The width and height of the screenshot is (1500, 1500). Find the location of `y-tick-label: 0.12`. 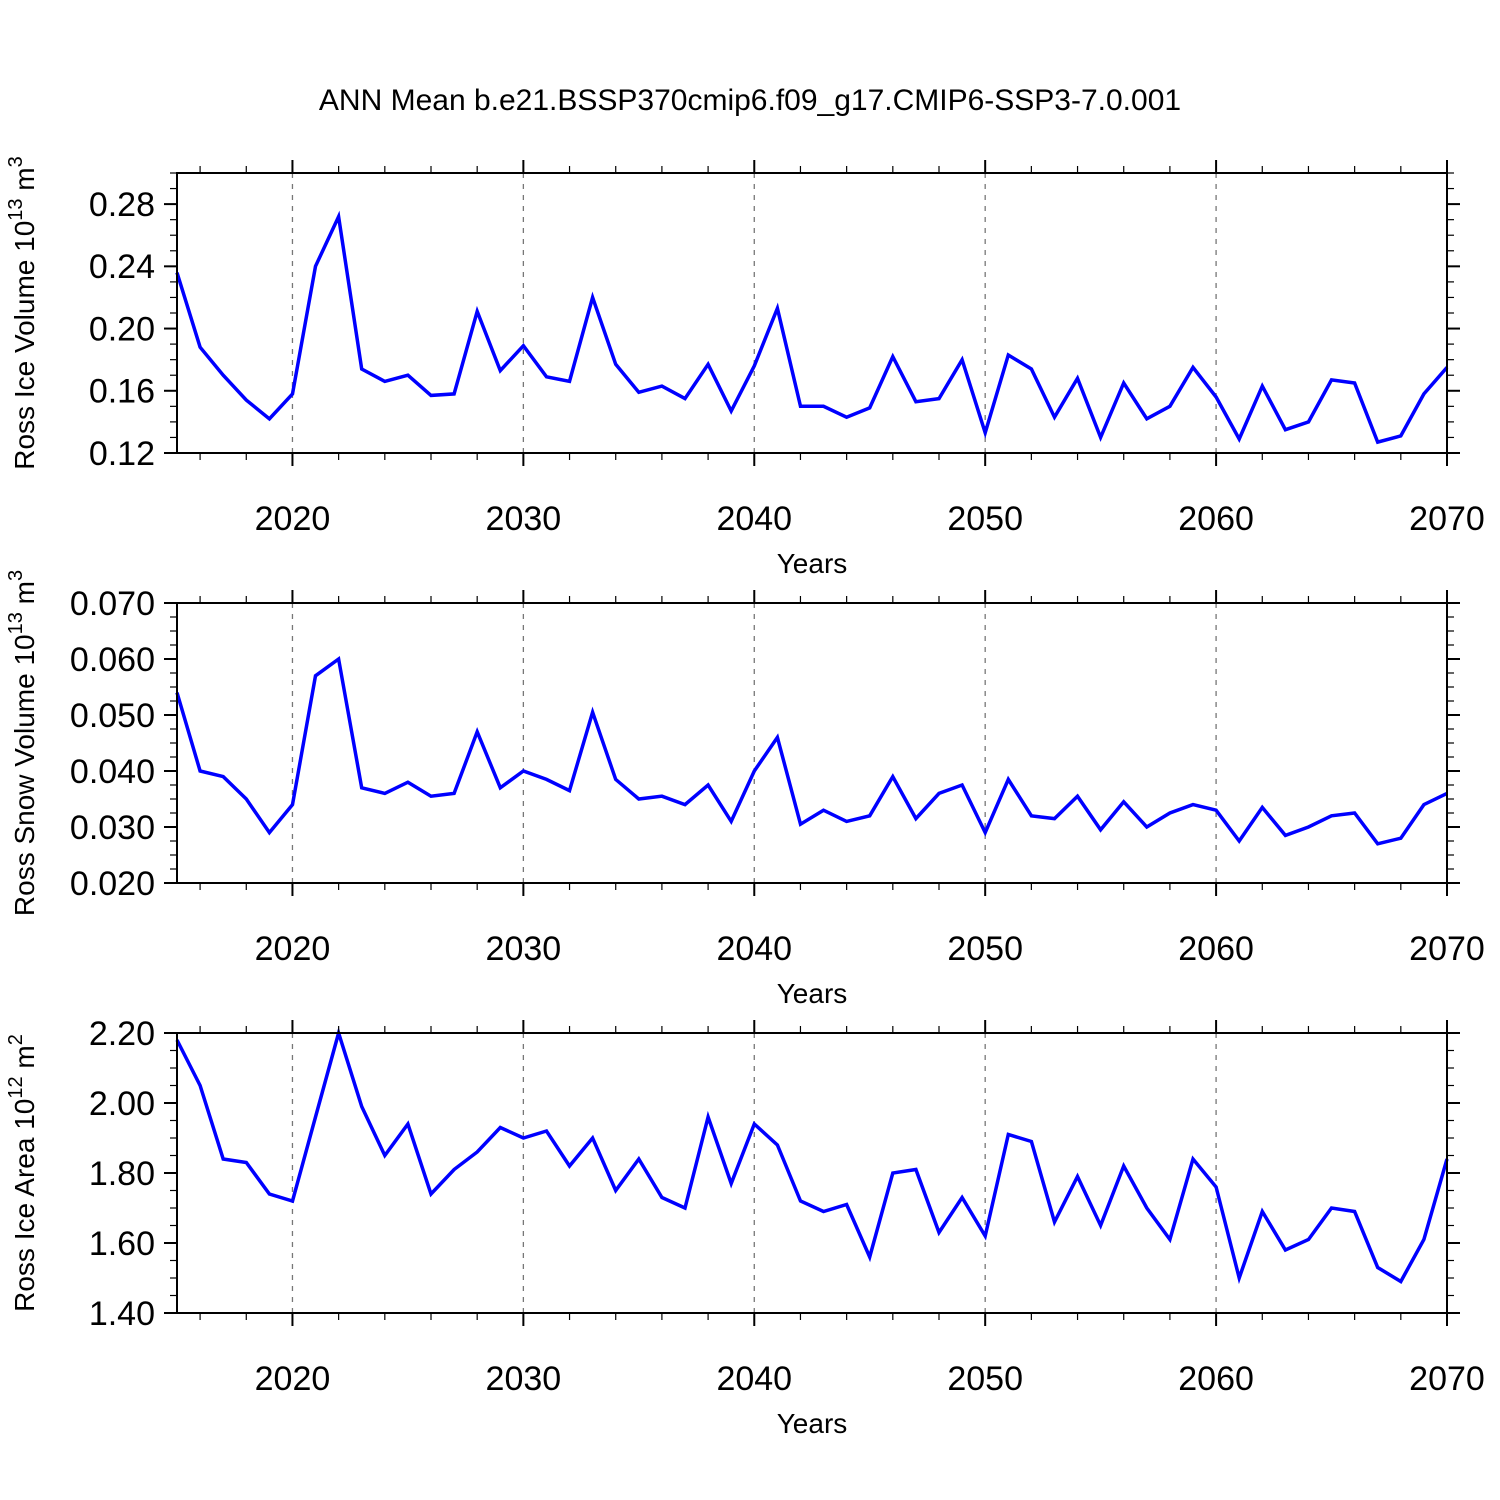

y-tick-label: 0.12 is located at coordinates (122, 454).